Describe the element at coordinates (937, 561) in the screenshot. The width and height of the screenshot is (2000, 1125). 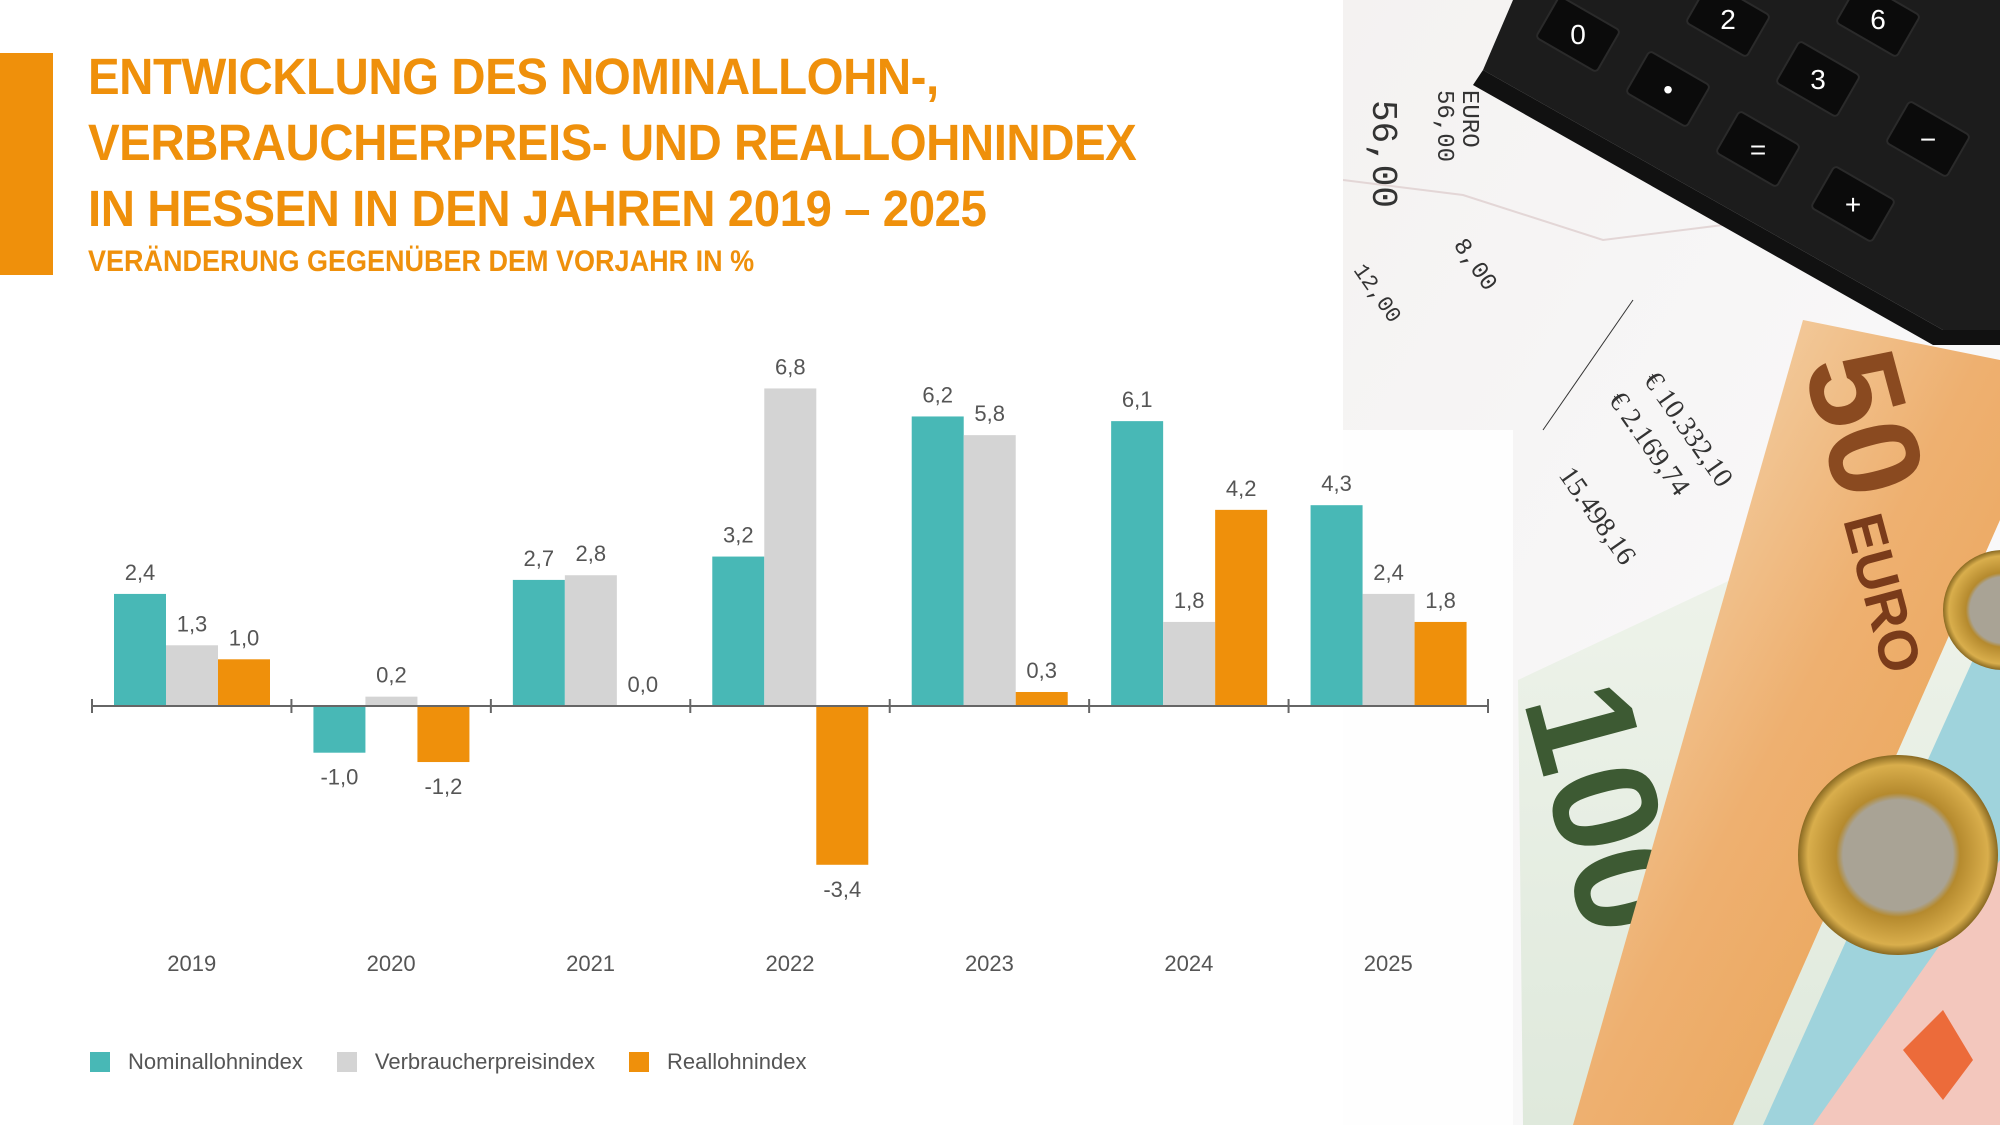
I see `bar-2023-nominallohnindex` at that location.